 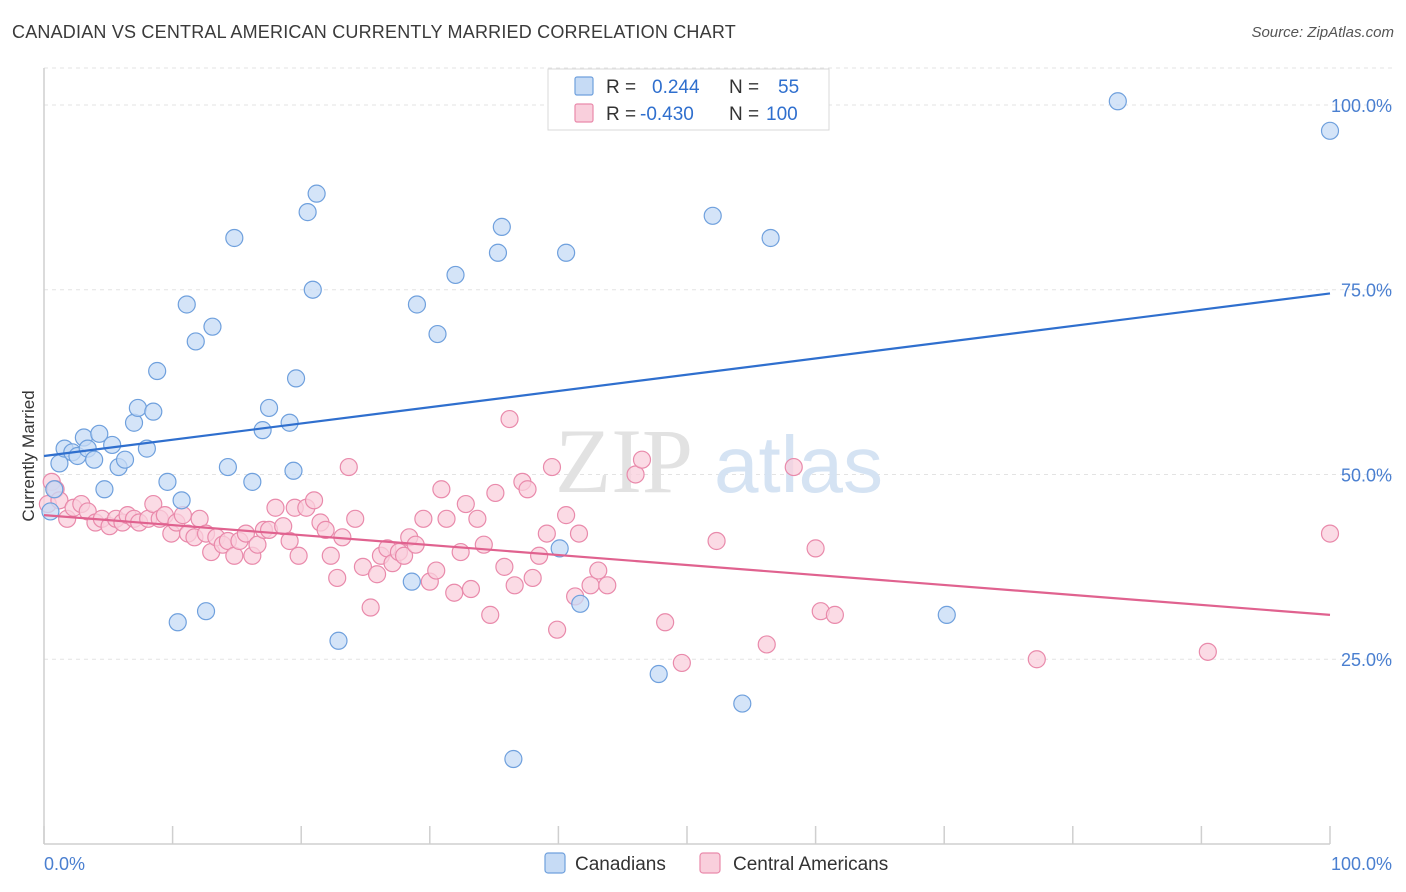 I want to click on y-tick-label: 100.0%, so click(x=1361, y=106).